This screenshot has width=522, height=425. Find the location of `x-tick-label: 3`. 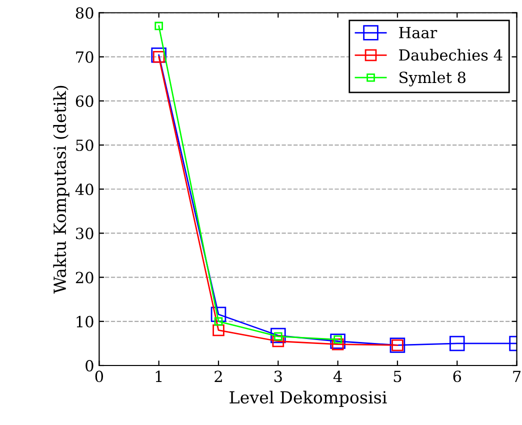

x-tick-label: 3 is located at coordinates (278, 376).